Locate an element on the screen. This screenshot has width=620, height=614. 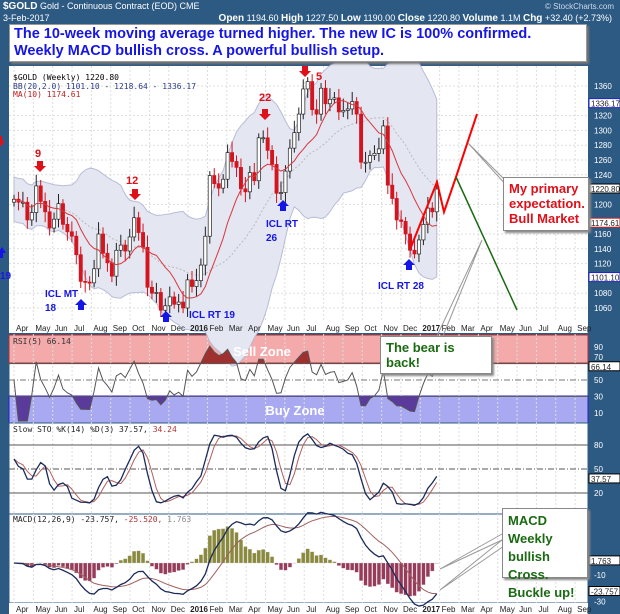
legend-bb: BB(20,2.0) 1101.10 - 1218.64 - 1336.17 is located at coordinates (104, 86).